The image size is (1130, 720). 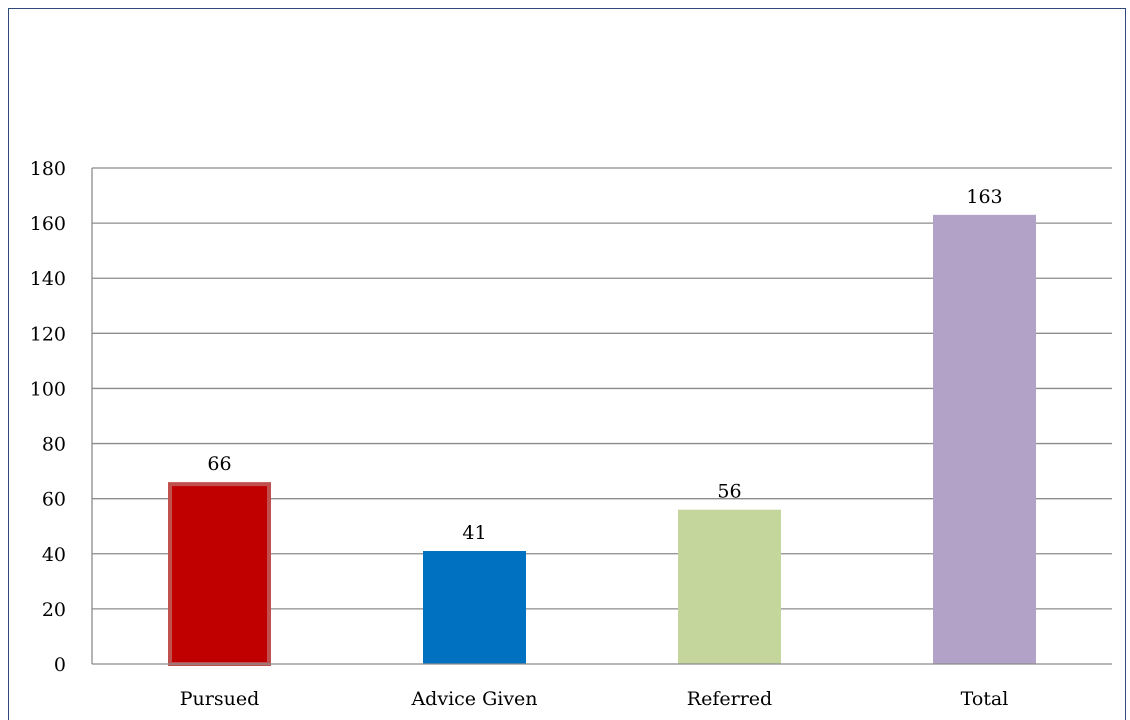 What do you see at coordinates (729, 586) in the screenshot?
I see `bar-referred` at bounding box center [729, 586].